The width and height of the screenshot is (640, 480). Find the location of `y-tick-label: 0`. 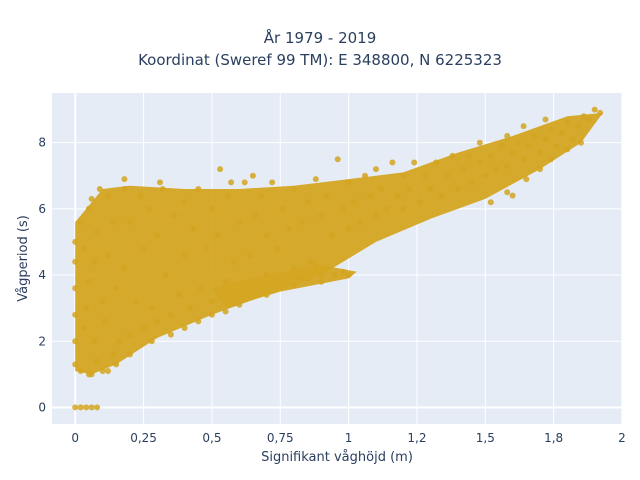

y-tick-label: 0 is located at coordinates (42, 407).